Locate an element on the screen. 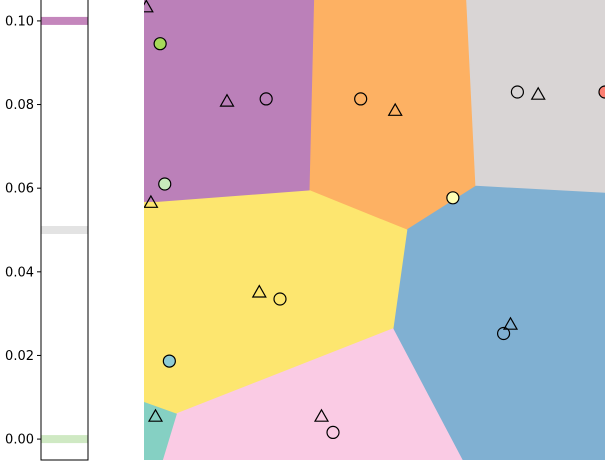  colorbar-tick-label: 0.08 is located at coordinates (19, 105).